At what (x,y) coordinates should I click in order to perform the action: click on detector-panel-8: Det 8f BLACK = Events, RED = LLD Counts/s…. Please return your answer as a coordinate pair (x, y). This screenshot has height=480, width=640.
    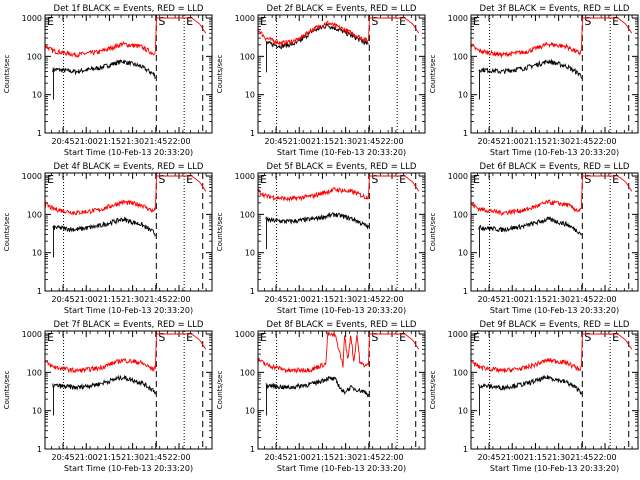
    Looking at the image, I should click on (321, 396).